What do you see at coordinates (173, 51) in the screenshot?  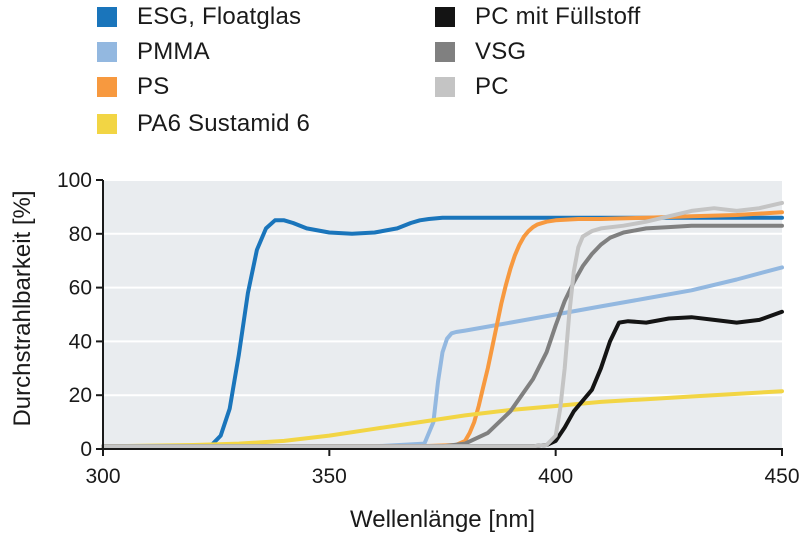 I see `legend-label-pmma: PMMA` at bounding box center [173, 51].